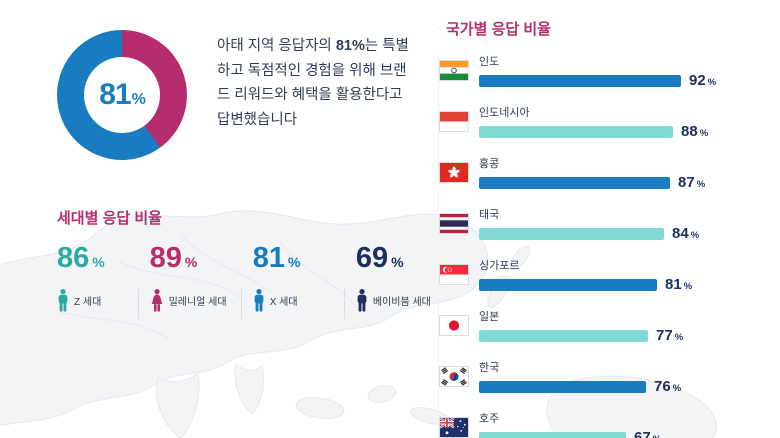 This screenshot has height=438, width=780. Describe the element at coordinates (372, 258) in the screenshot. I see `generation-number: 69` at that location.